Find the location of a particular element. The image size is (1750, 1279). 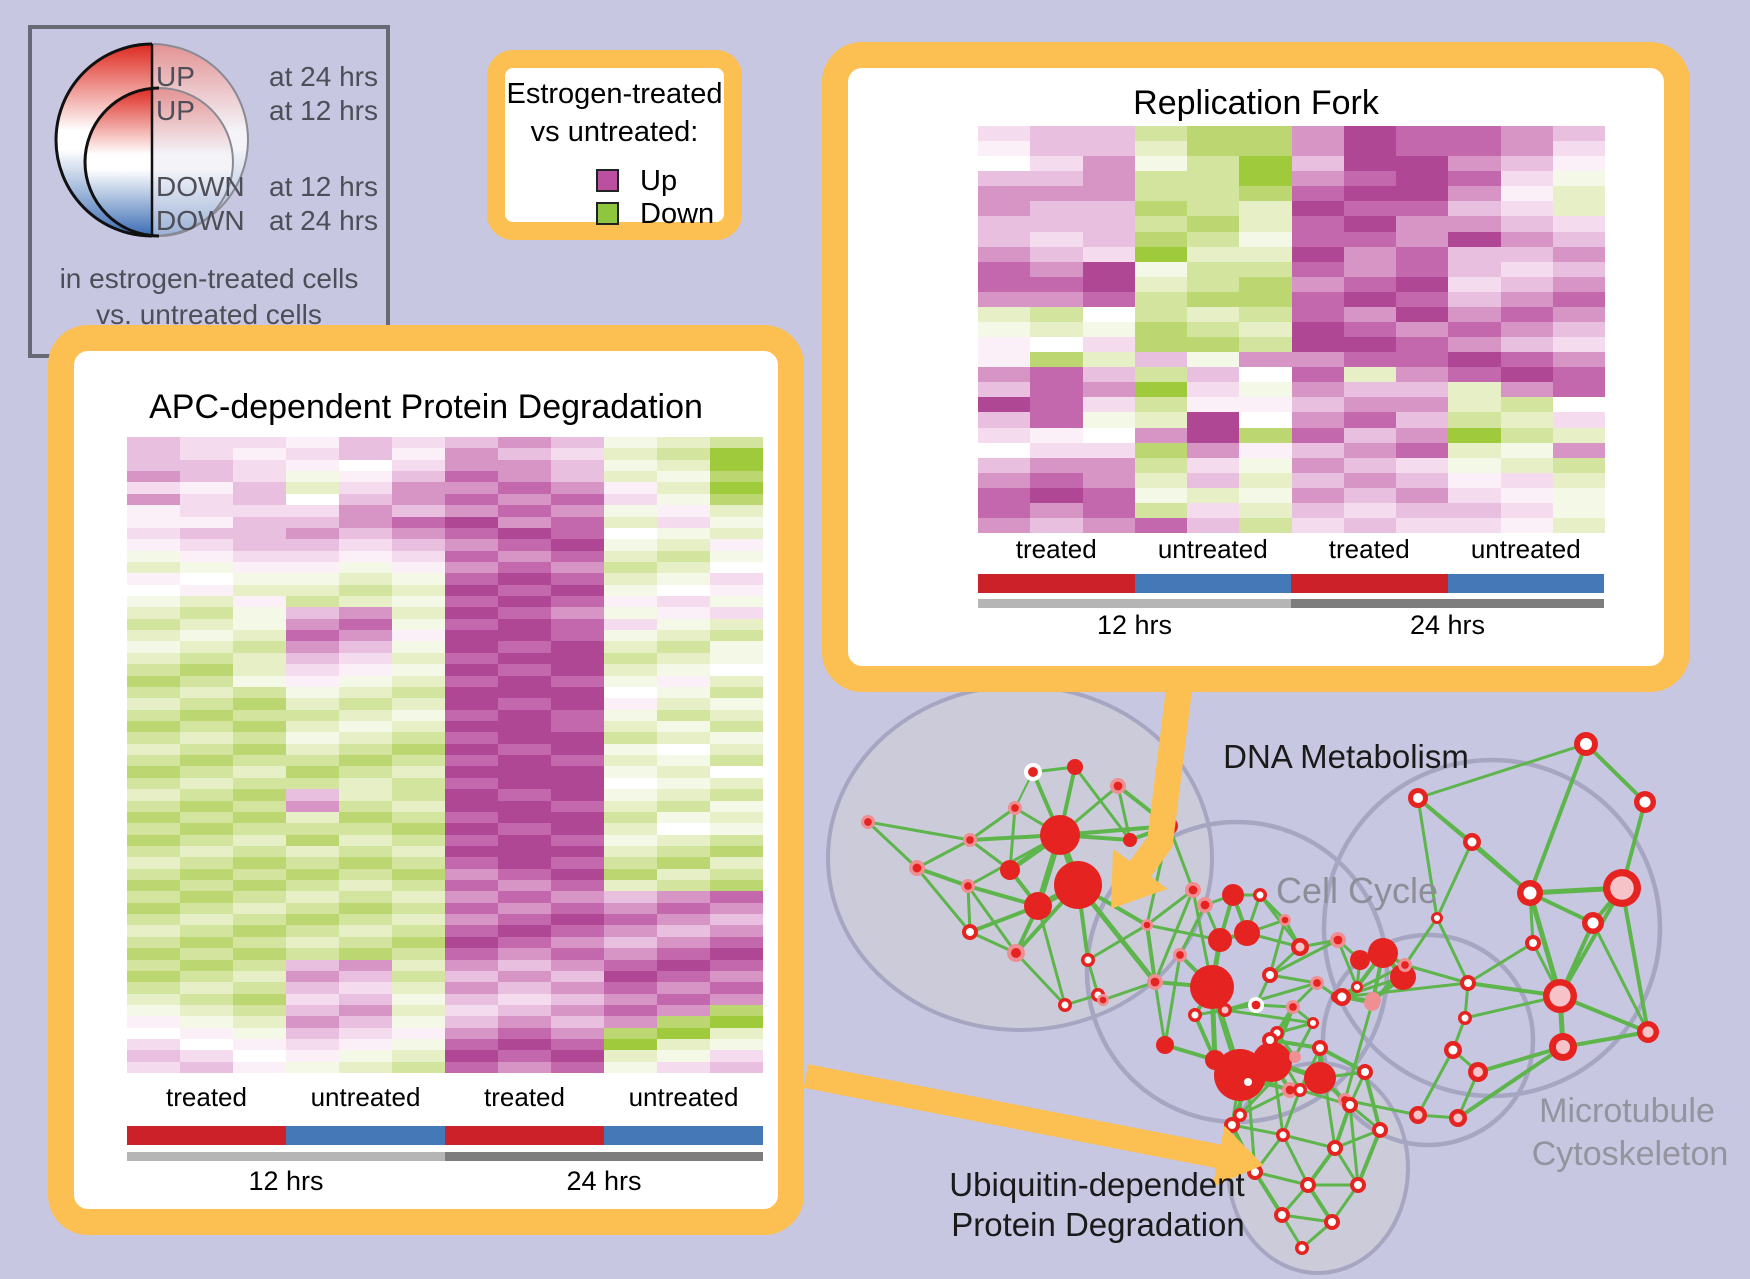

updown-legend-box: Estrogen-treated vs untreated: Up Down is located at coordinates (614, 145).